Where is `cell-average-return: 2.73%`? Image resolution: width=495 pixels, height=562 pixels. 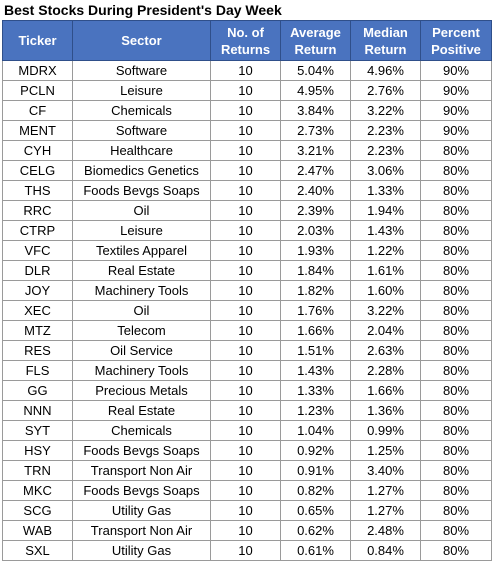
cell-average-return: 2.73% is located at coordinates (315, 130).